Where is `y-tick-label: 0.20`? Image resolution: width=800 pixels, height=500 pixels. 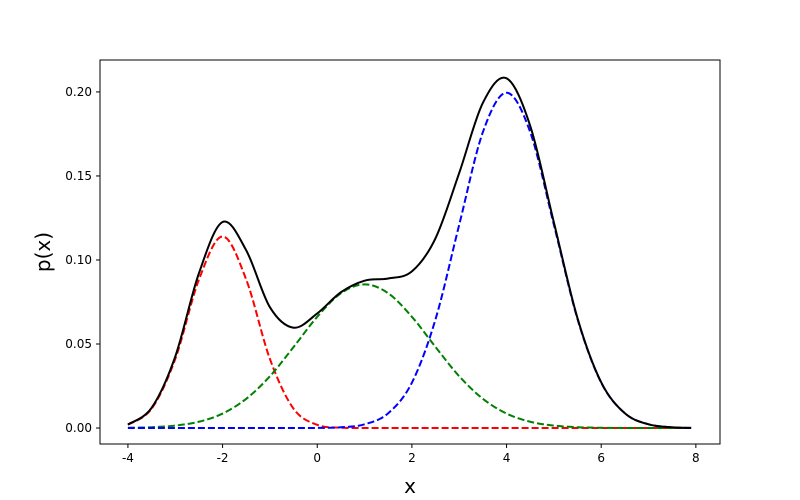
y-tick-label: 0.20 is located at coordinates (78, 92).